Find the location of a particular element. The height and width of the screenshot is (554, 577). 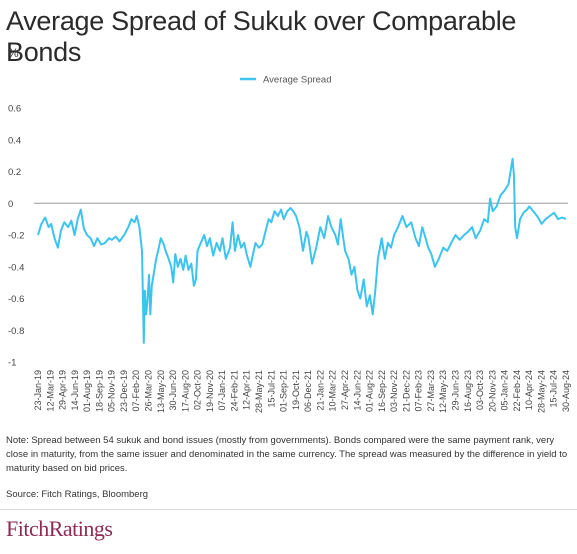

y-tick-label: -0.8 is located at coordinates (16, 331).